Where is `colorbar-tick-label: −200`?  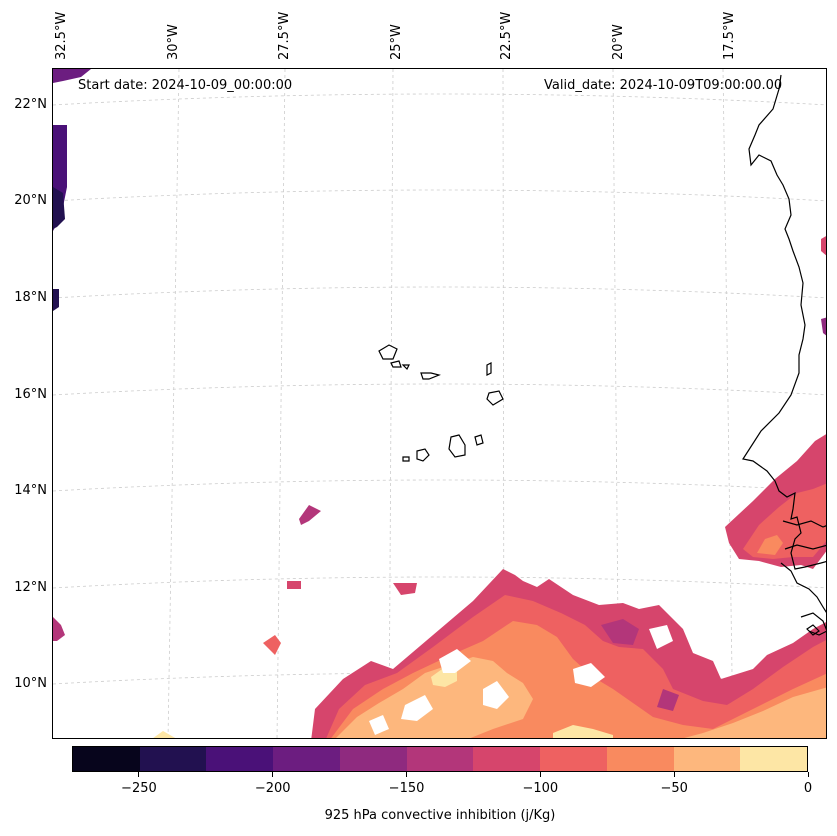 colorbar-tick-label: −200 is located at coordinates (272, 788).